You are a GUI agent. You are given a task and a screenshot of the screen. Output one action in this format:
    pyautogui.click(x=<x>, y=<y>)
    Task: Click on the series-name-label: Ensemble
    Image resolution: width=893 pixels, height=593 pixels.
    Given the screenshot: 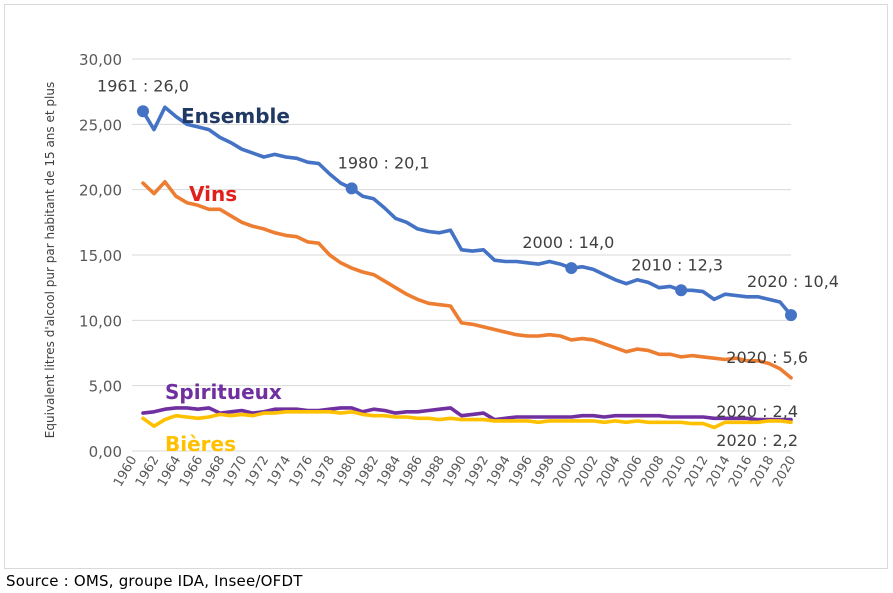 What is the action you would take?
    pyautogui.click(x=235, y=116)
    